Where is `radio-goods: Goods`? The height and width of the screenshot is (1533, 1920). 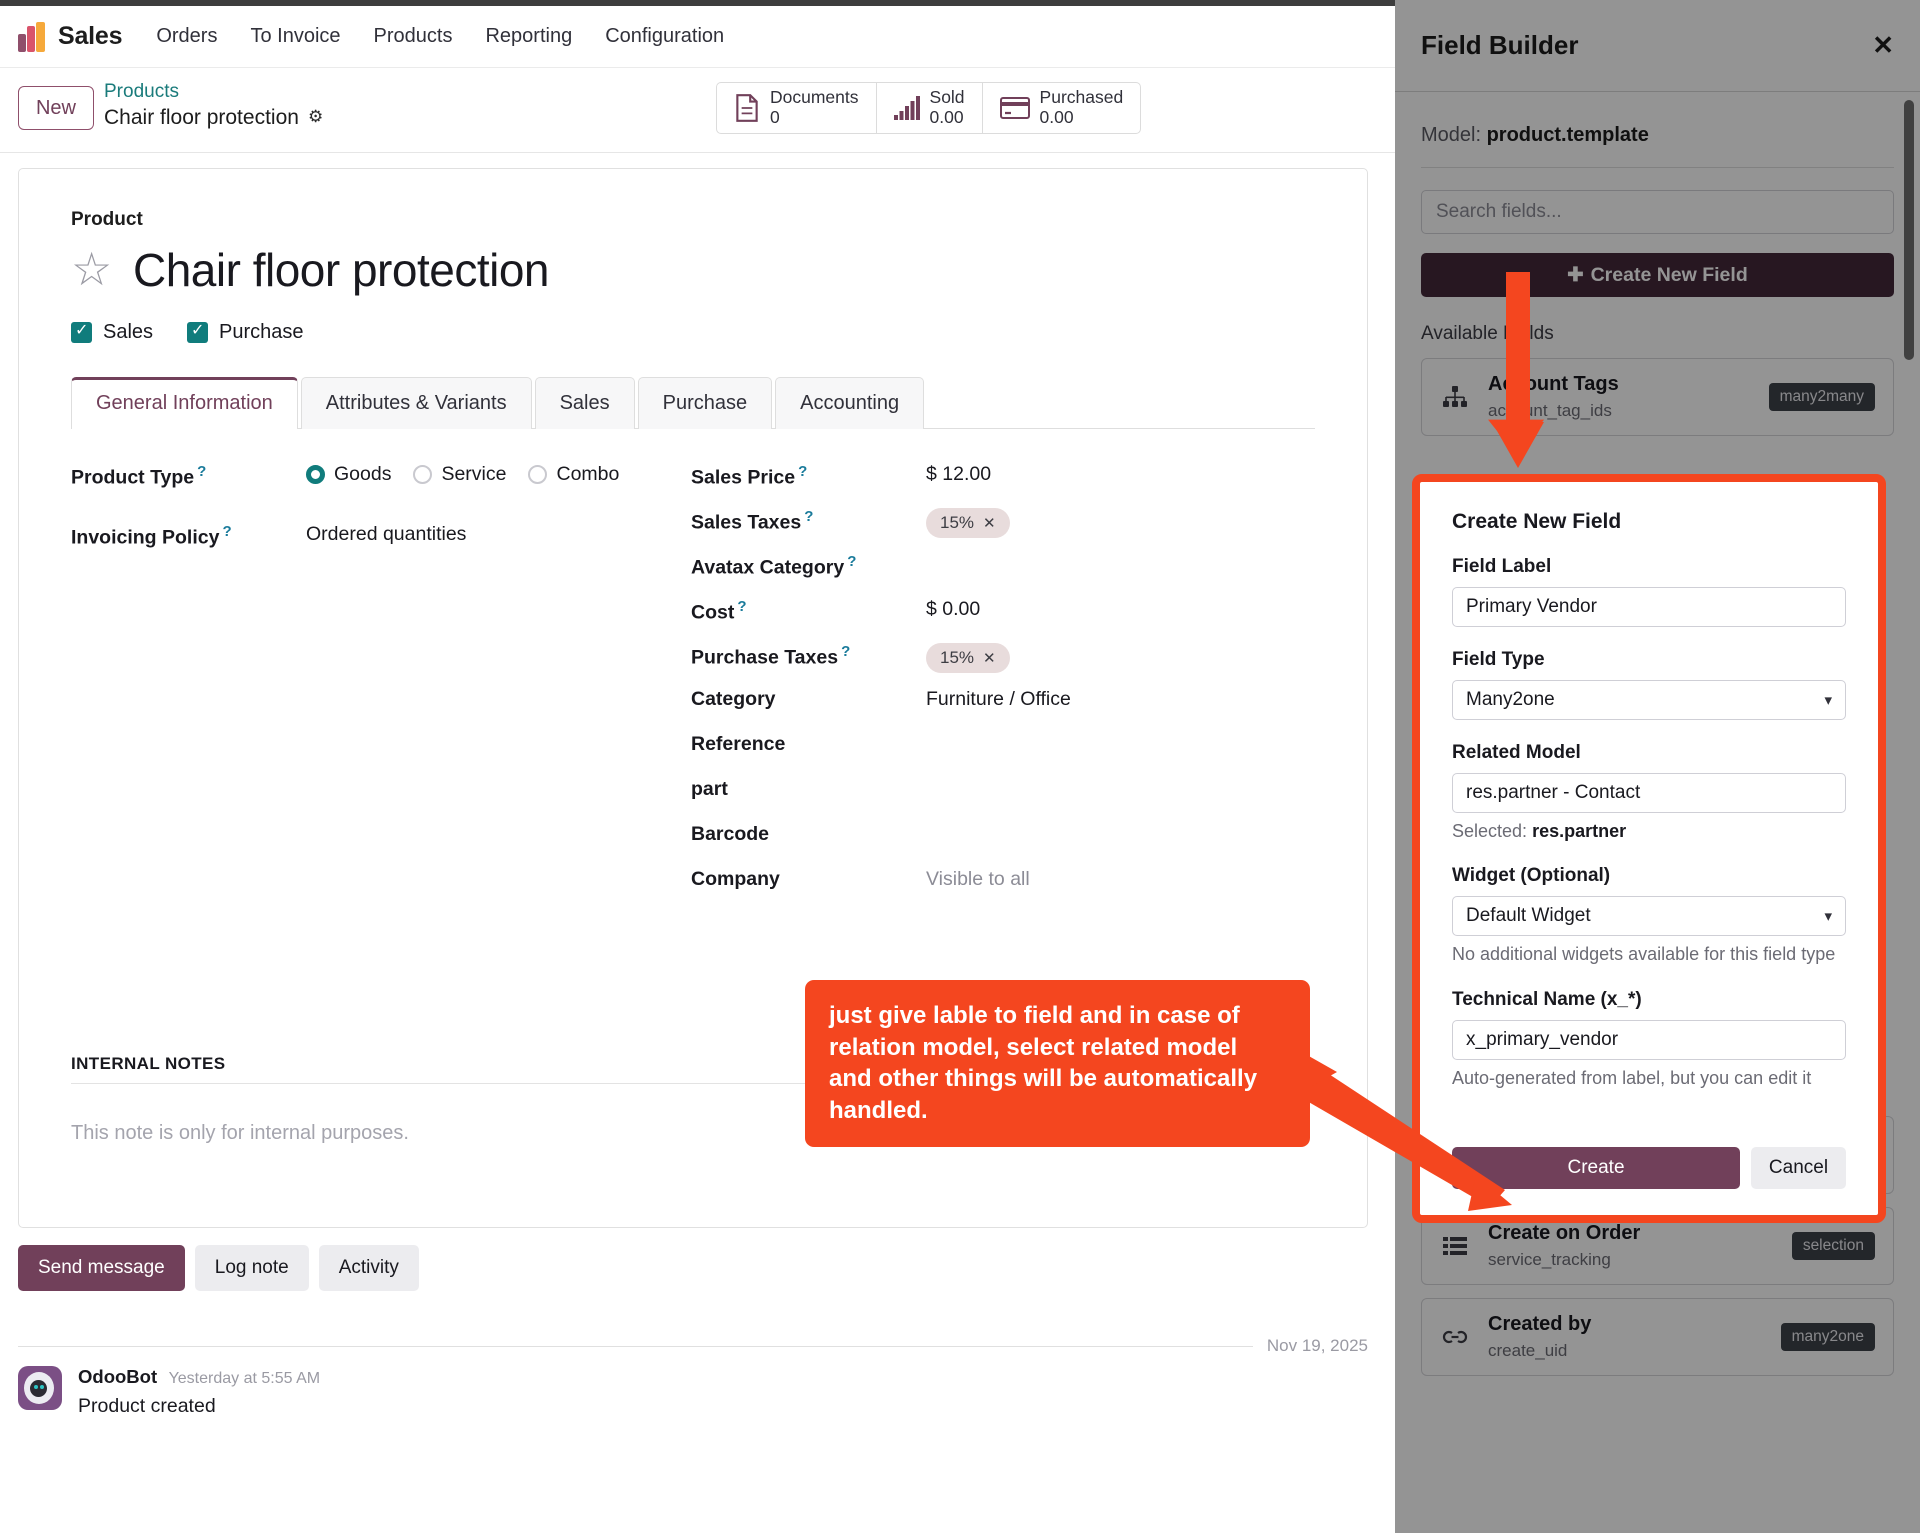
radio-goods: Goods is located at coordinates (348, 474).